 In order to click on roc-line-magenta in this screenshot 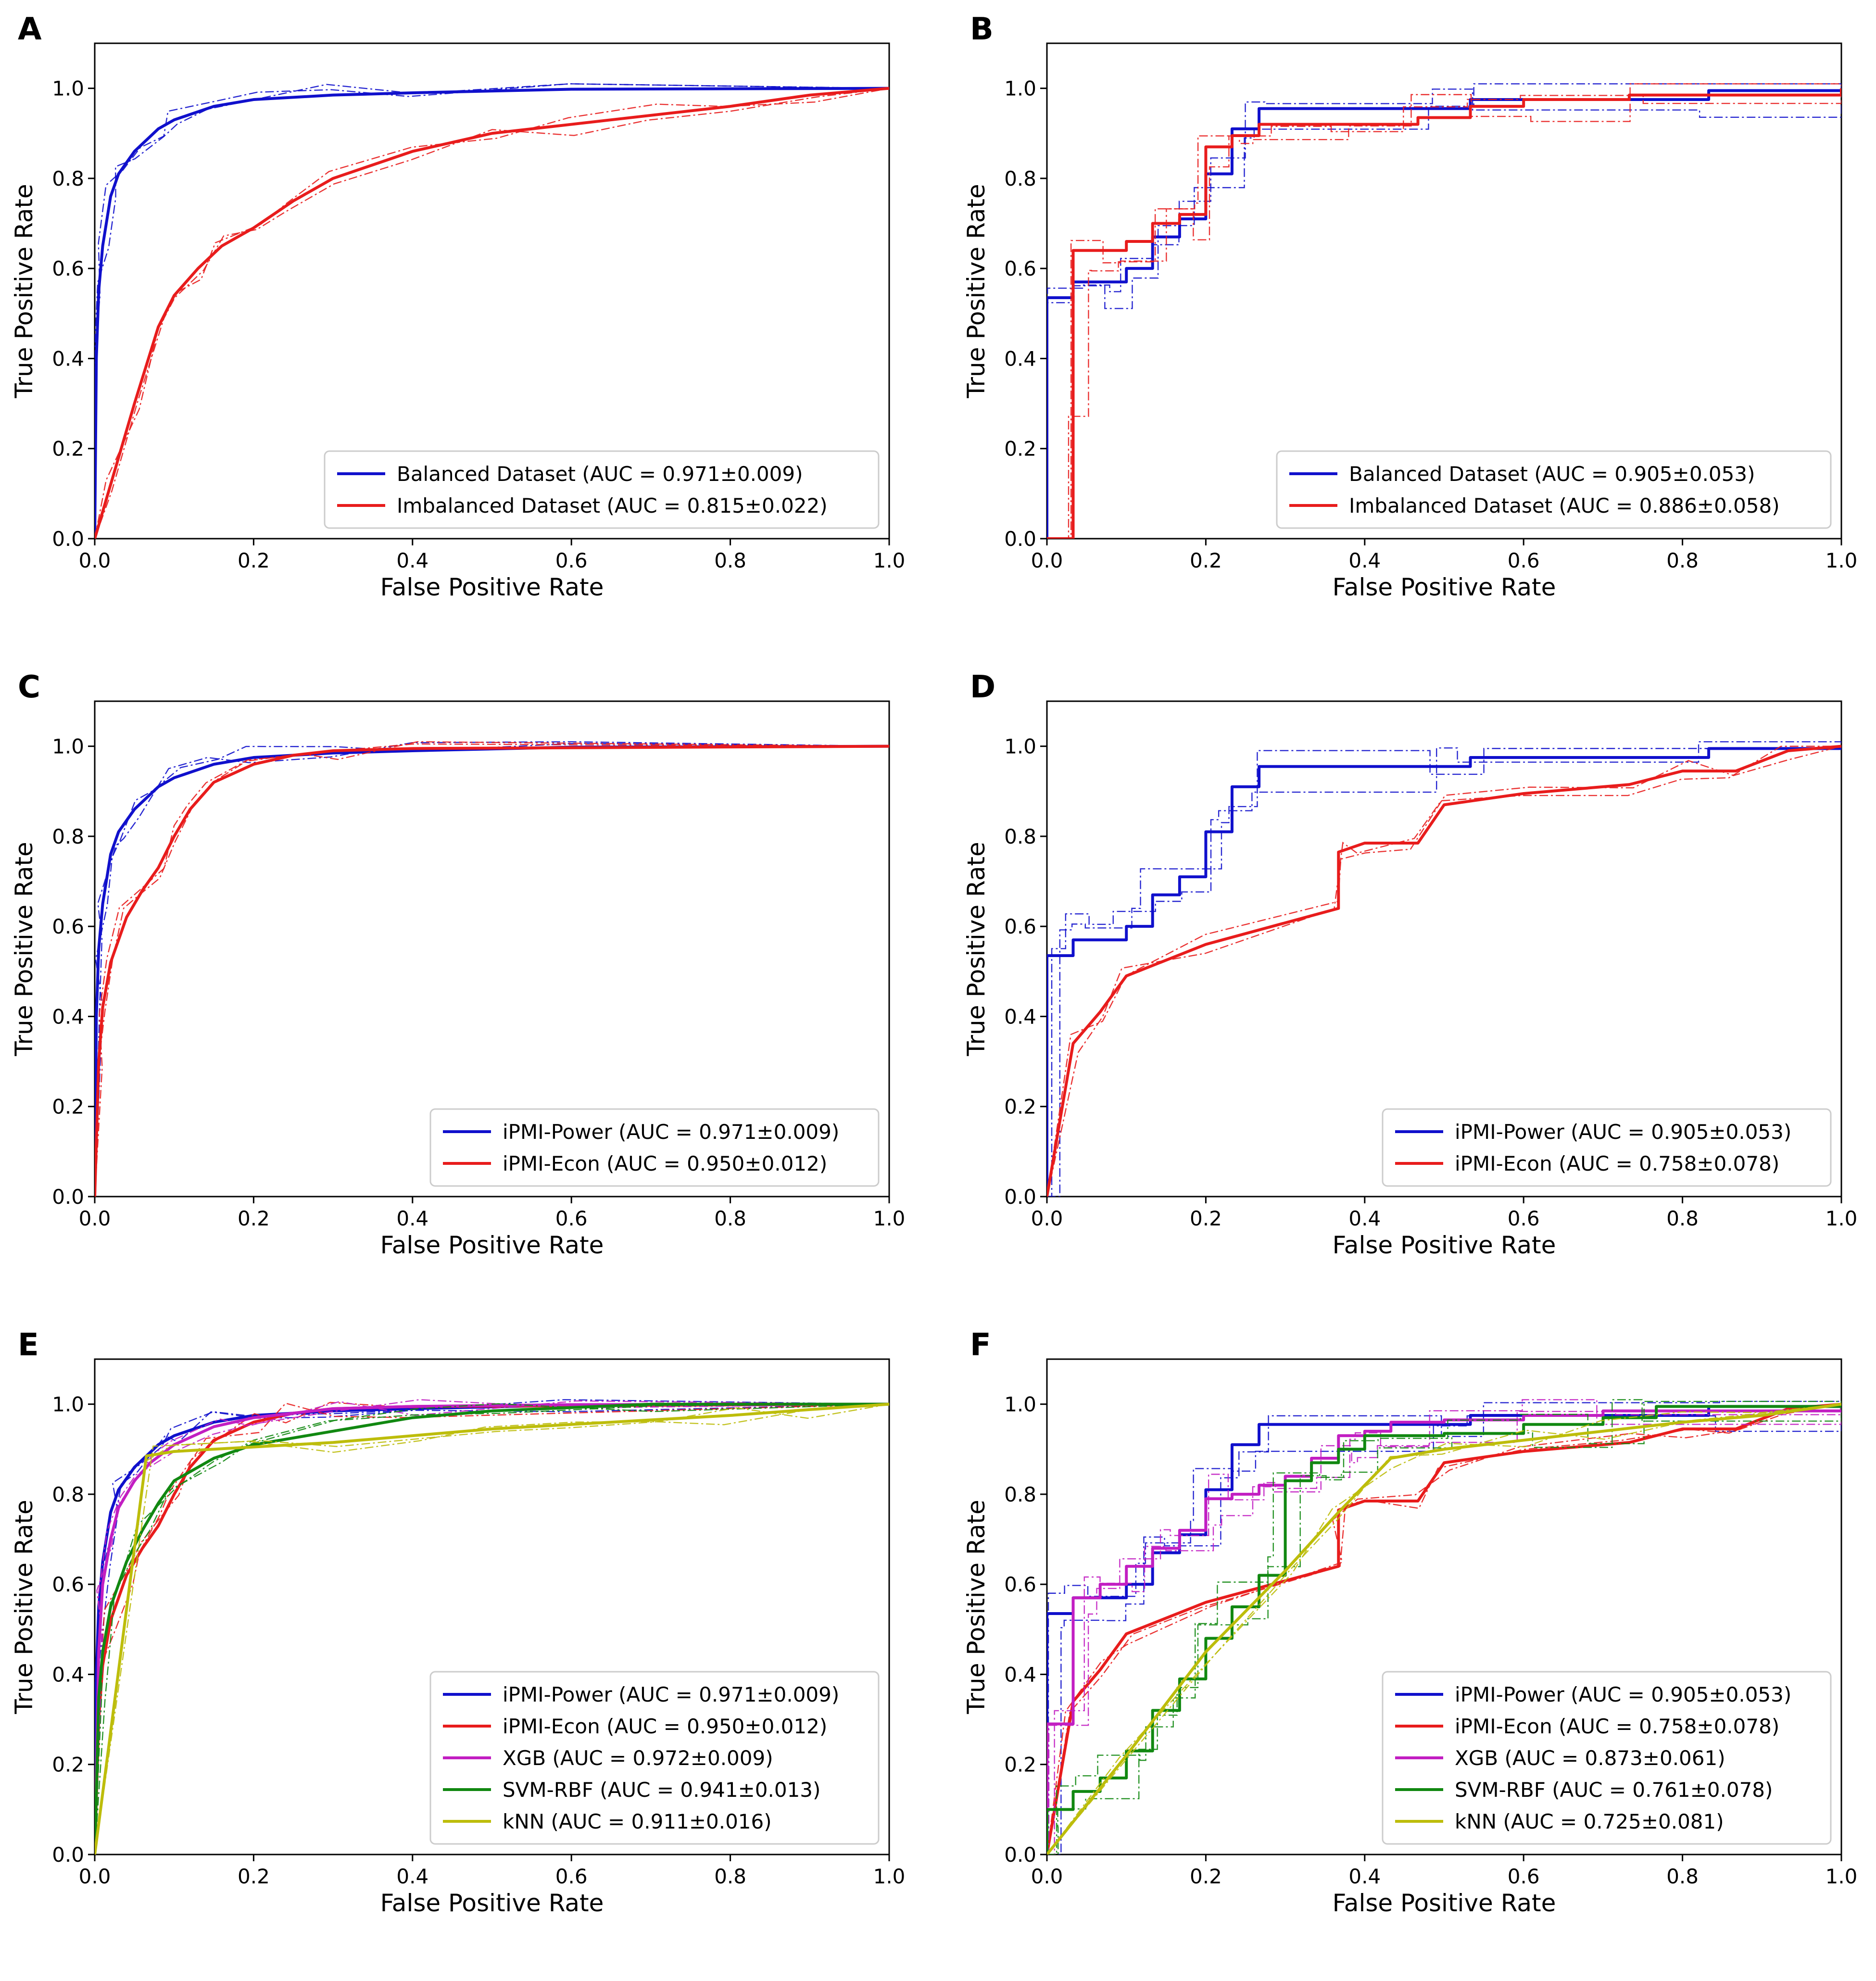, I will do `click(1444, 1629)`.